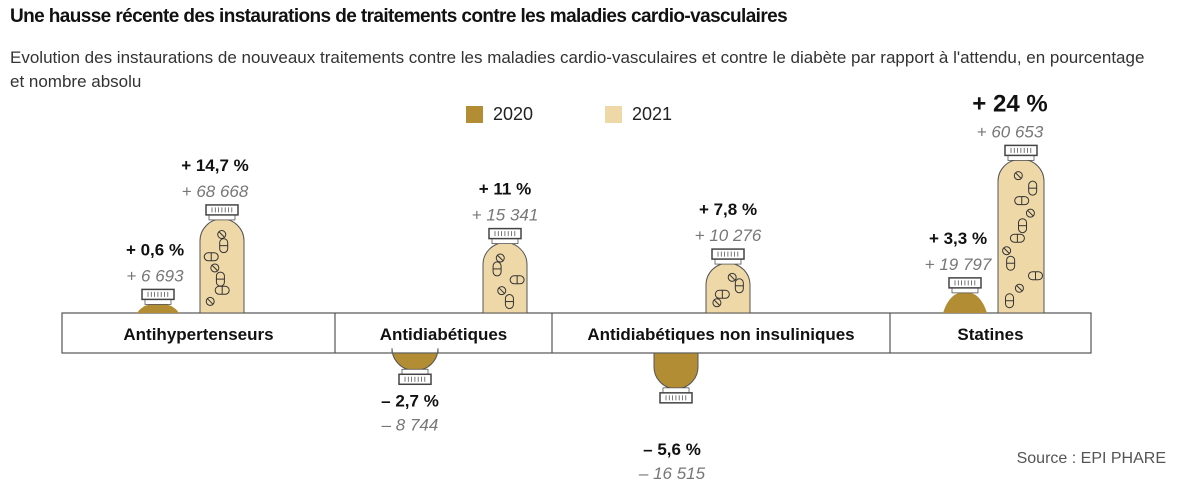  I want to click on bar-2021-antihypertenseurs, so click(222, 259).